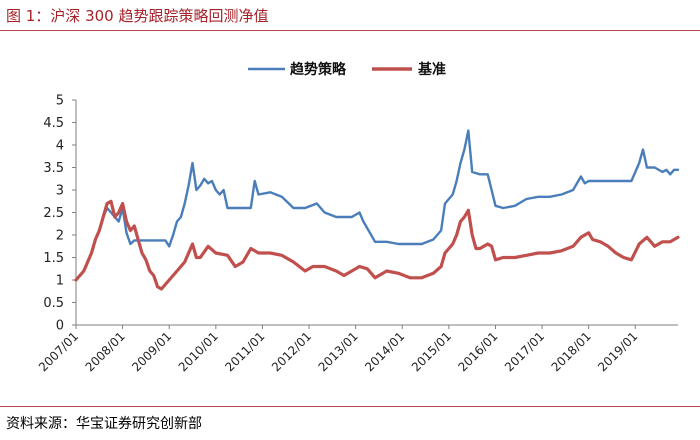 The width and height of the screenshot is (700, 440). Describe the element at coordinates (617, 351) in the screenshot. I see `x-tick-label: 2019/01` at that location.